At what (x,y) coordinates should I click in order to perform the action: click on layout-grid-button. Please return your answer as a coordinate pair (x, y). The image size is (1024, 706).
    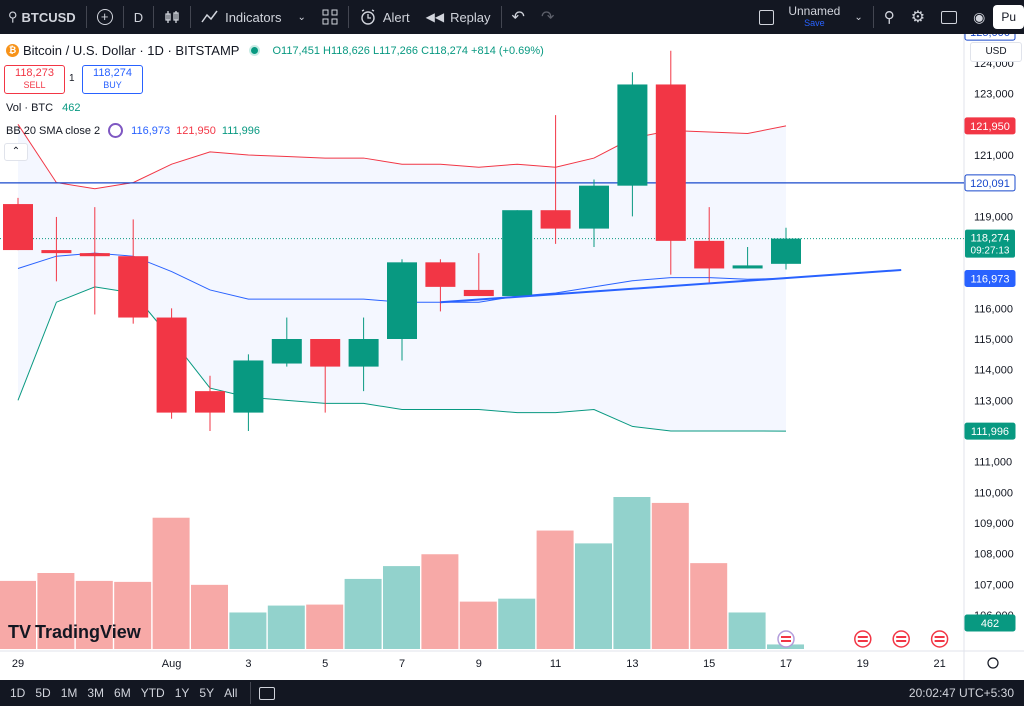
    Looking at the image, I should click on (330, 17).